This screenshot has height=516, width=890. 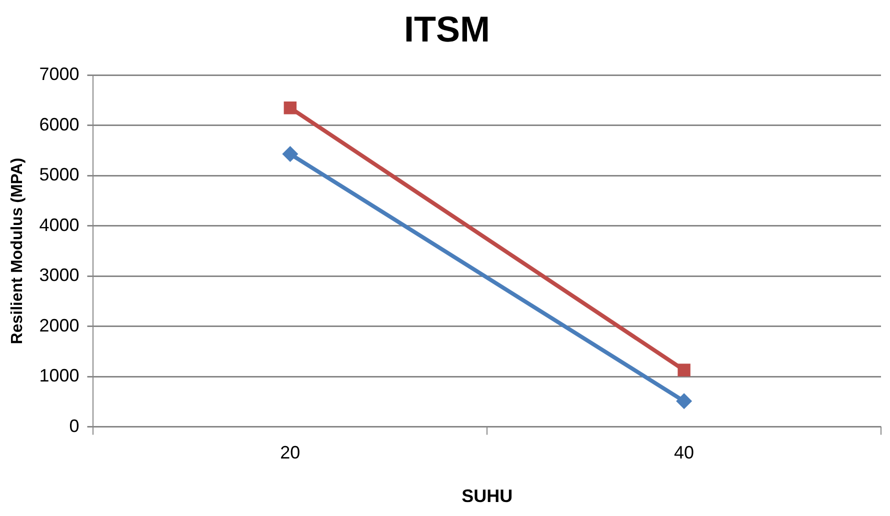 I want to click on y-tick-label: 2000, so click(x=59, y=325).